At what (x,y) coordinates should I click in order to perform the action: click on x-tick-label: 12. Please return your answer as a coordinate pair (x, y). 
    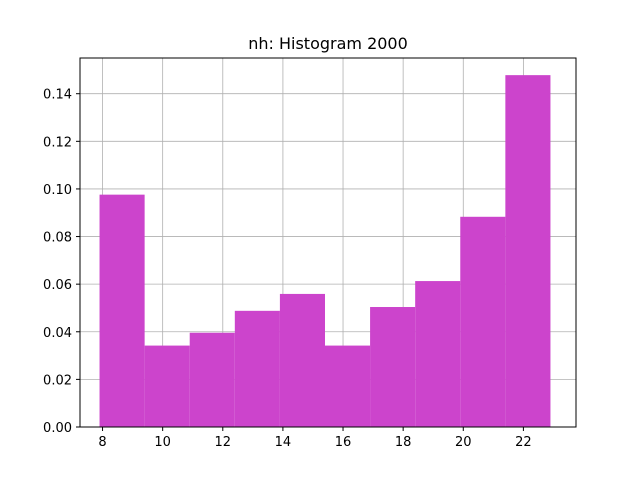
    Looking at the image, I should click on (223, 442).